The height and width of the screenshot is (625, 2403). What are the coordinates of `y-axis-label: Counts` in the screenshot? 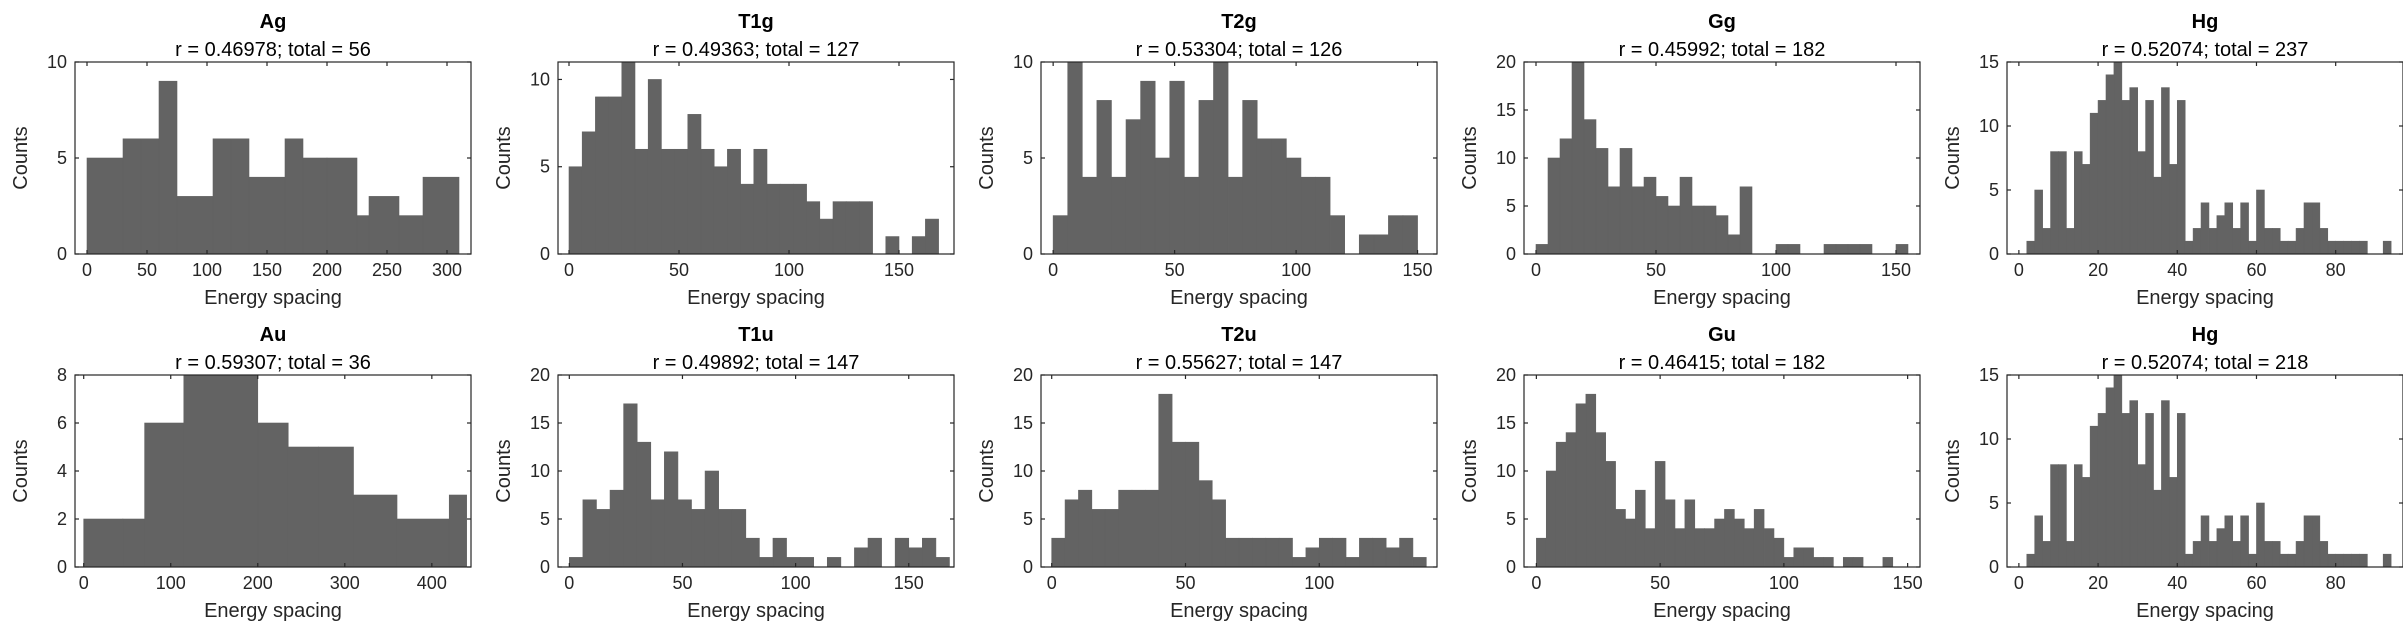 It's located at (21, 470).